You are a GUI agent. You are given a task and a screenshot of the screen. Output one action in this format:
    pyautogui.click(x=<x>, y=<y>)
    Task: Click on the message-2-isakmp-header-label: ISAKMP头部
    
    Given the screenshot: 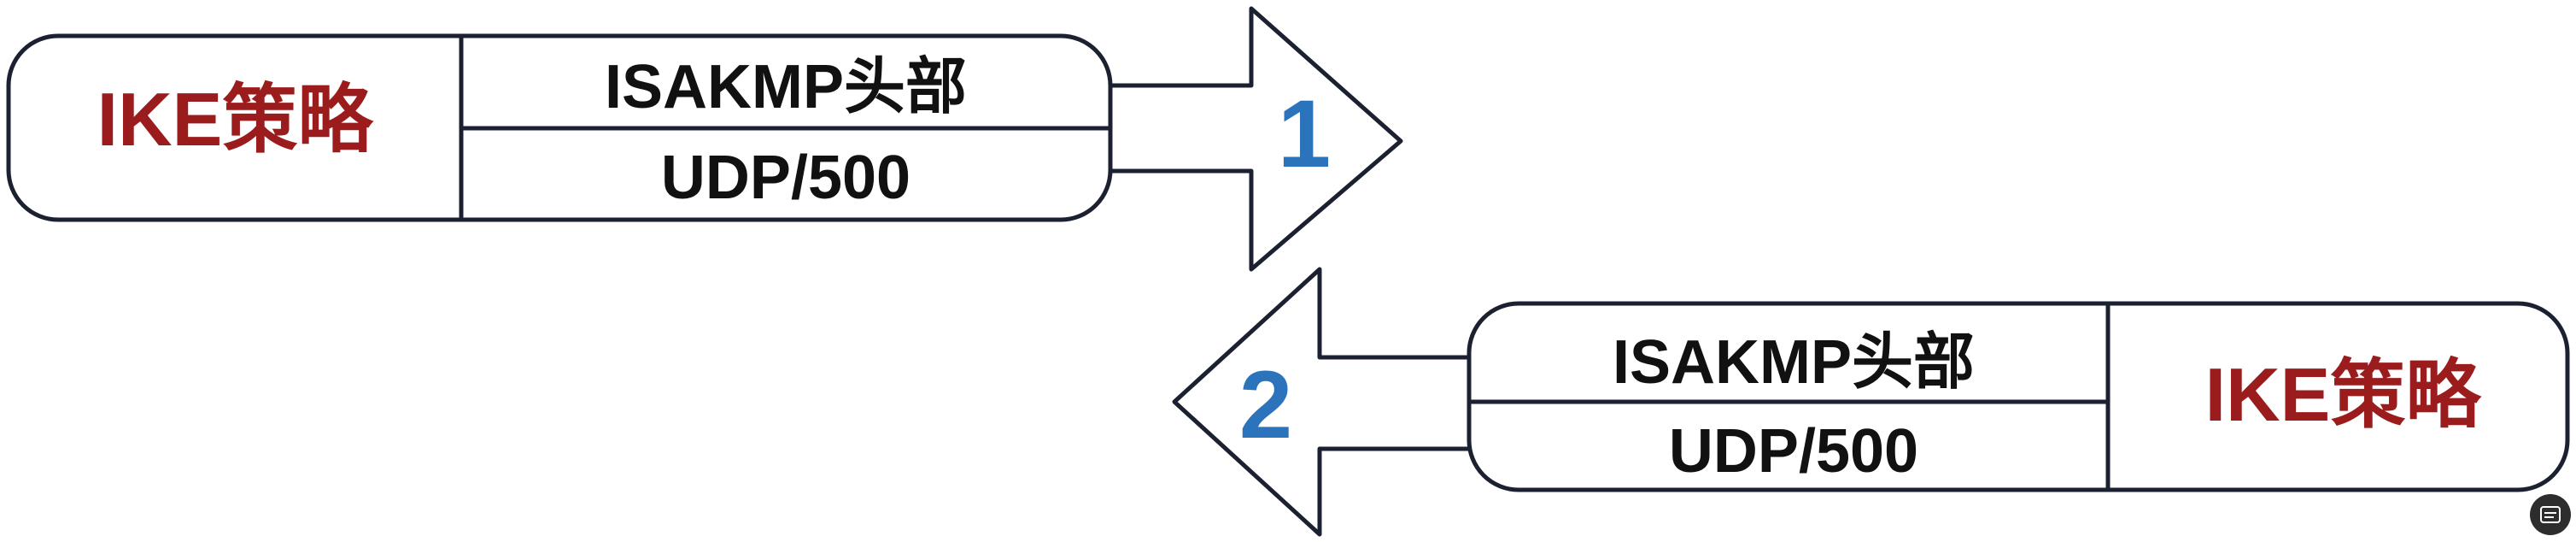 What is the action you would take?
    pyautogui.click(x=1794, y=362)
    